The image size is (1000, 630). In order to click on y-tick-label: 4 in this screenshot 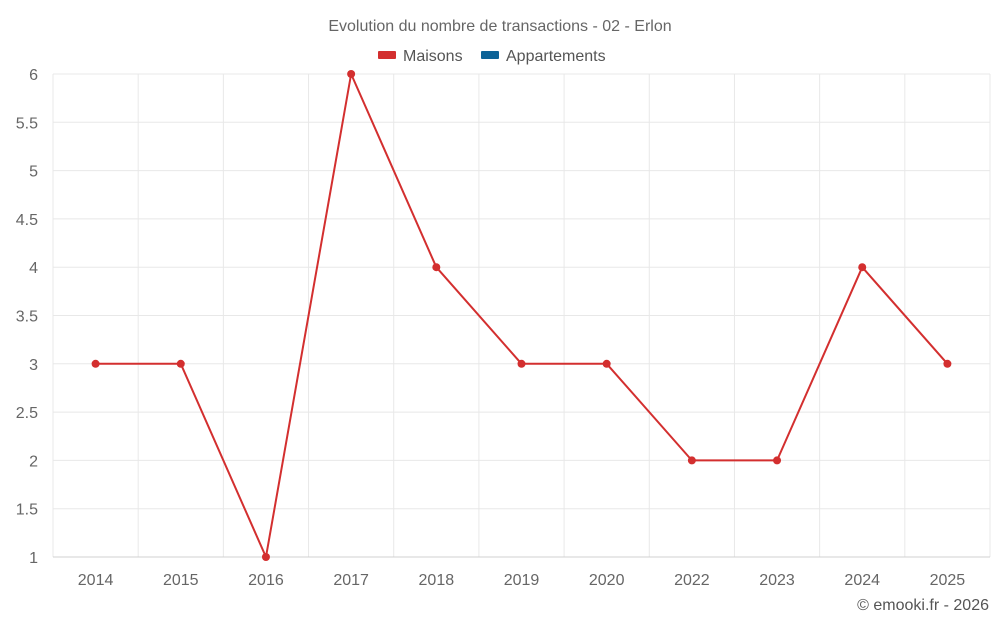, I will do `click(33, 268)`.